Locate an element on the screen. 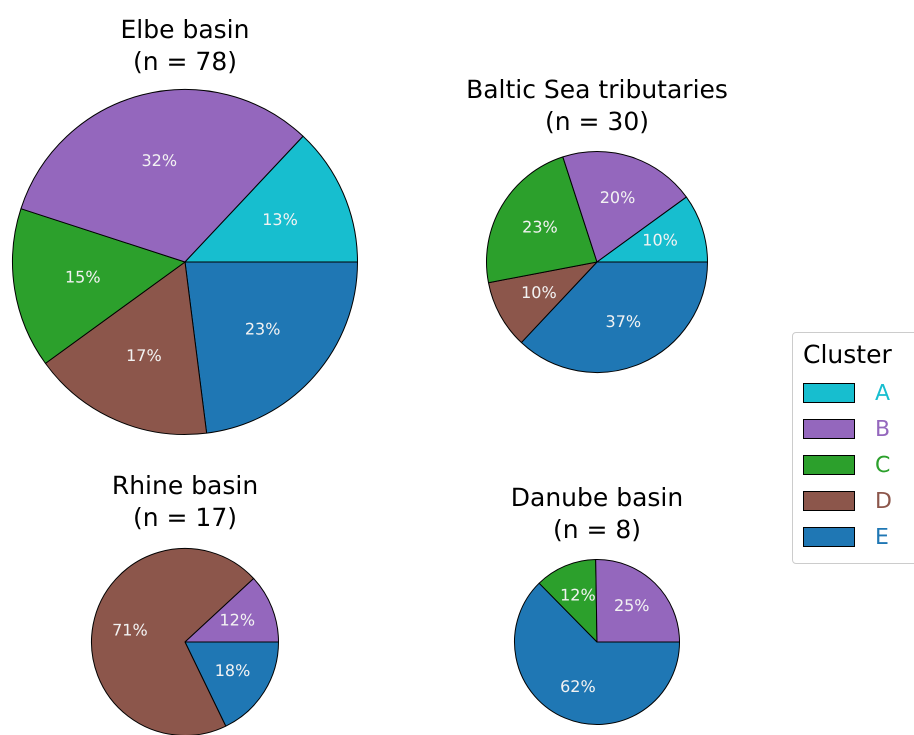 The image size is (914, 735). chart-title: Elbe basin (n = 78) is located at coordinates (185, 46).